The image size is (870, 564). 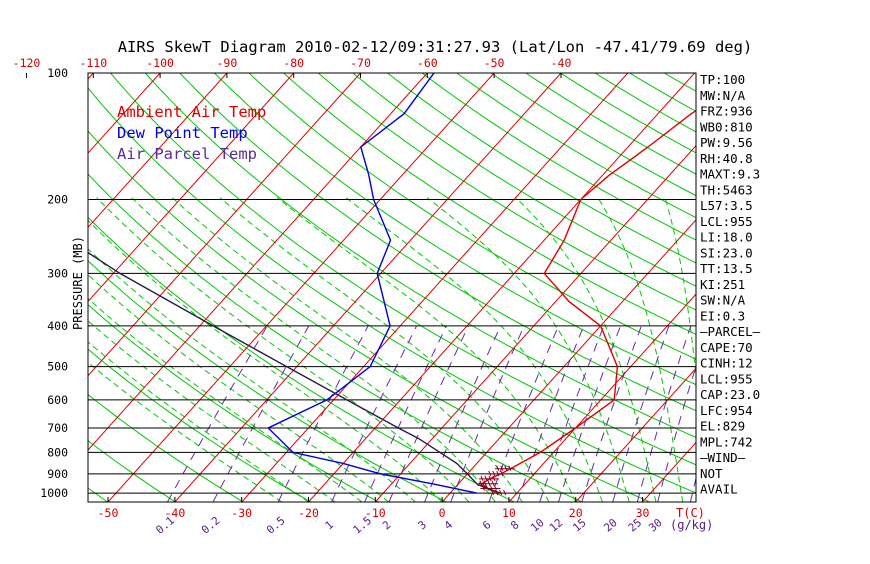 I want to click on top-tick-label: -100, so click(x=160, y=63).